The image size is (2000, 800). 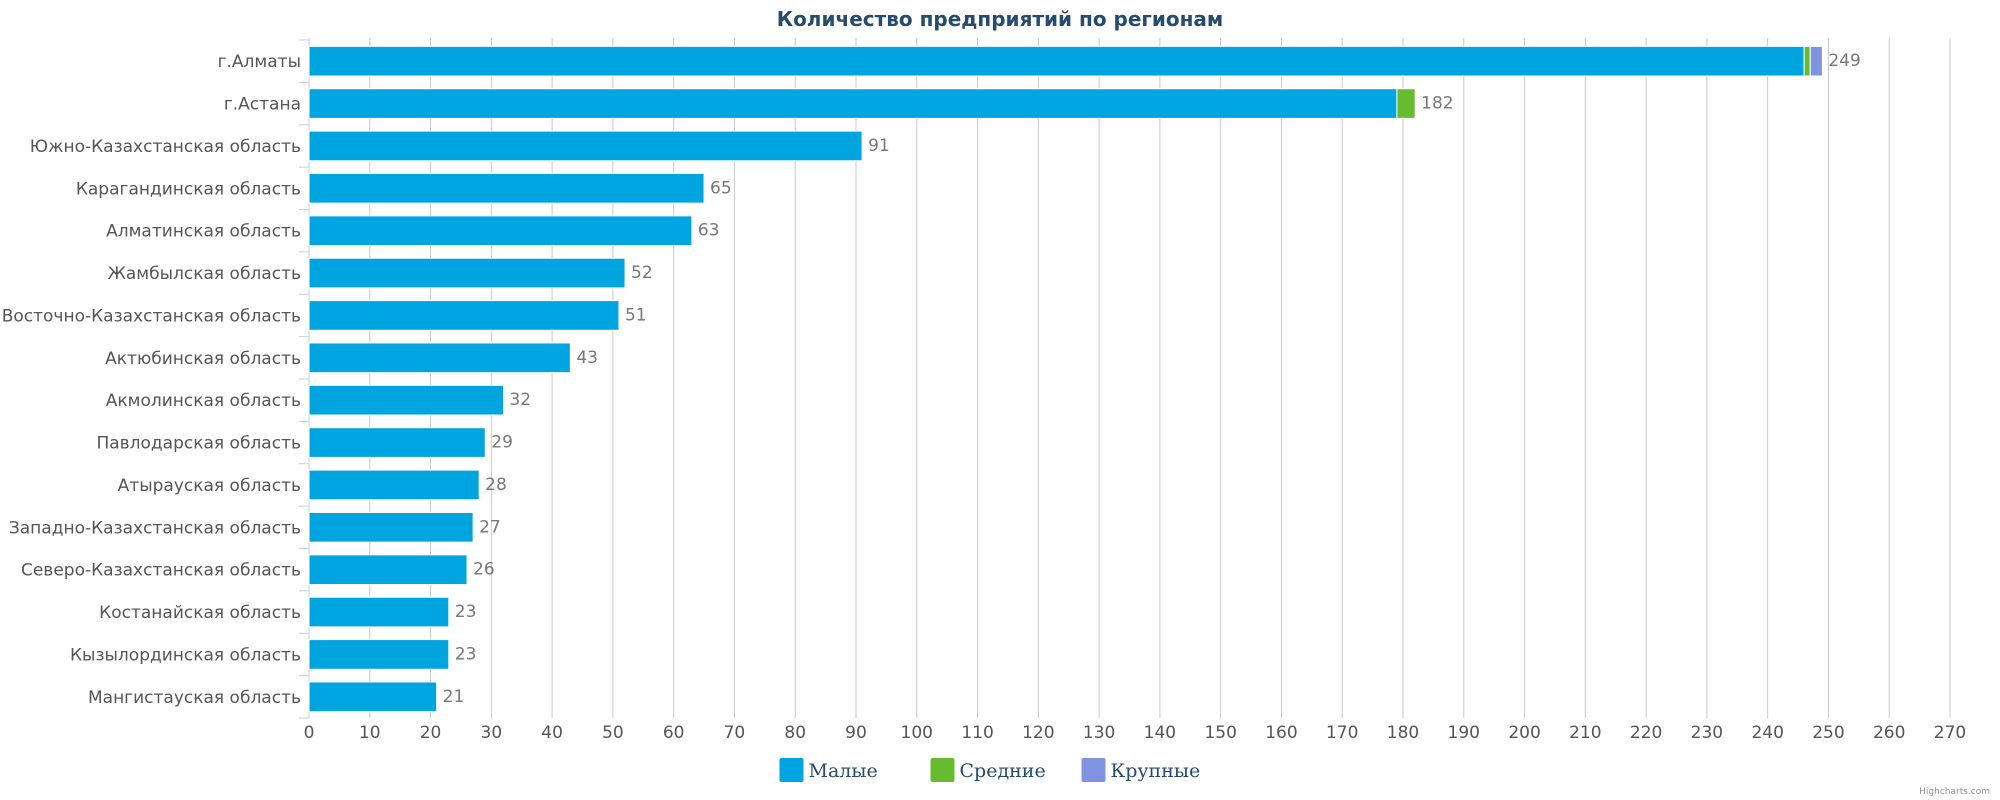 I want to click on chart-title: Количество предприятий по регионам, so click(x=1000, y=19).